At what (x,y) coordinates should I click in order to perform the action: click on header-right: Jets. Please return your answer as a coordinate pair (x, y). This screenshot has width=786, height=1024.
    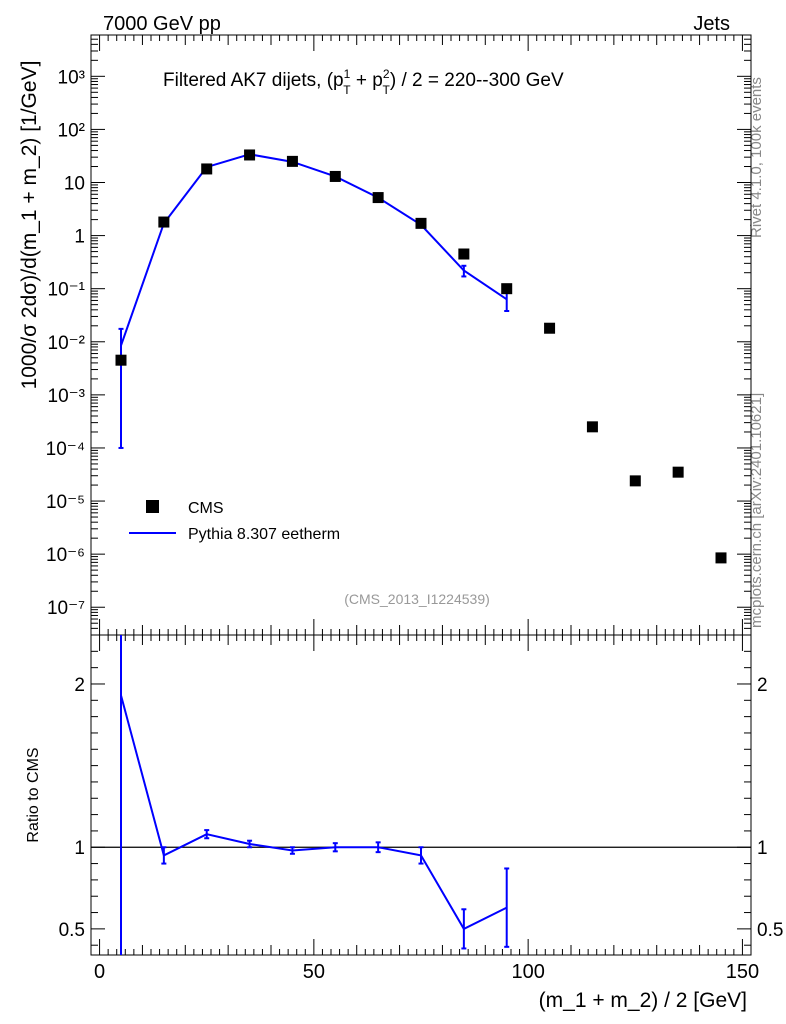
    Looking at the image, I should click on (711, 24).